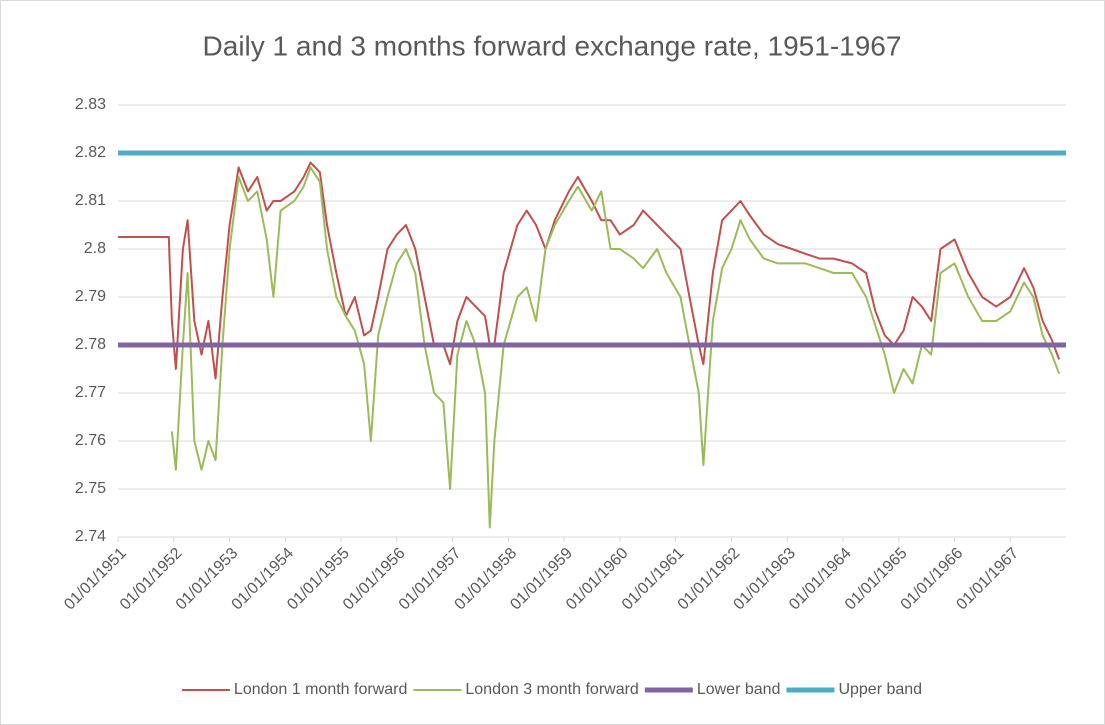 Image resolution: width=1105 pixels, height=725 pixels. Describe the element at coordinates (95, 248) in the screenshot. I see `y-tick-label: 2.8` at that location.